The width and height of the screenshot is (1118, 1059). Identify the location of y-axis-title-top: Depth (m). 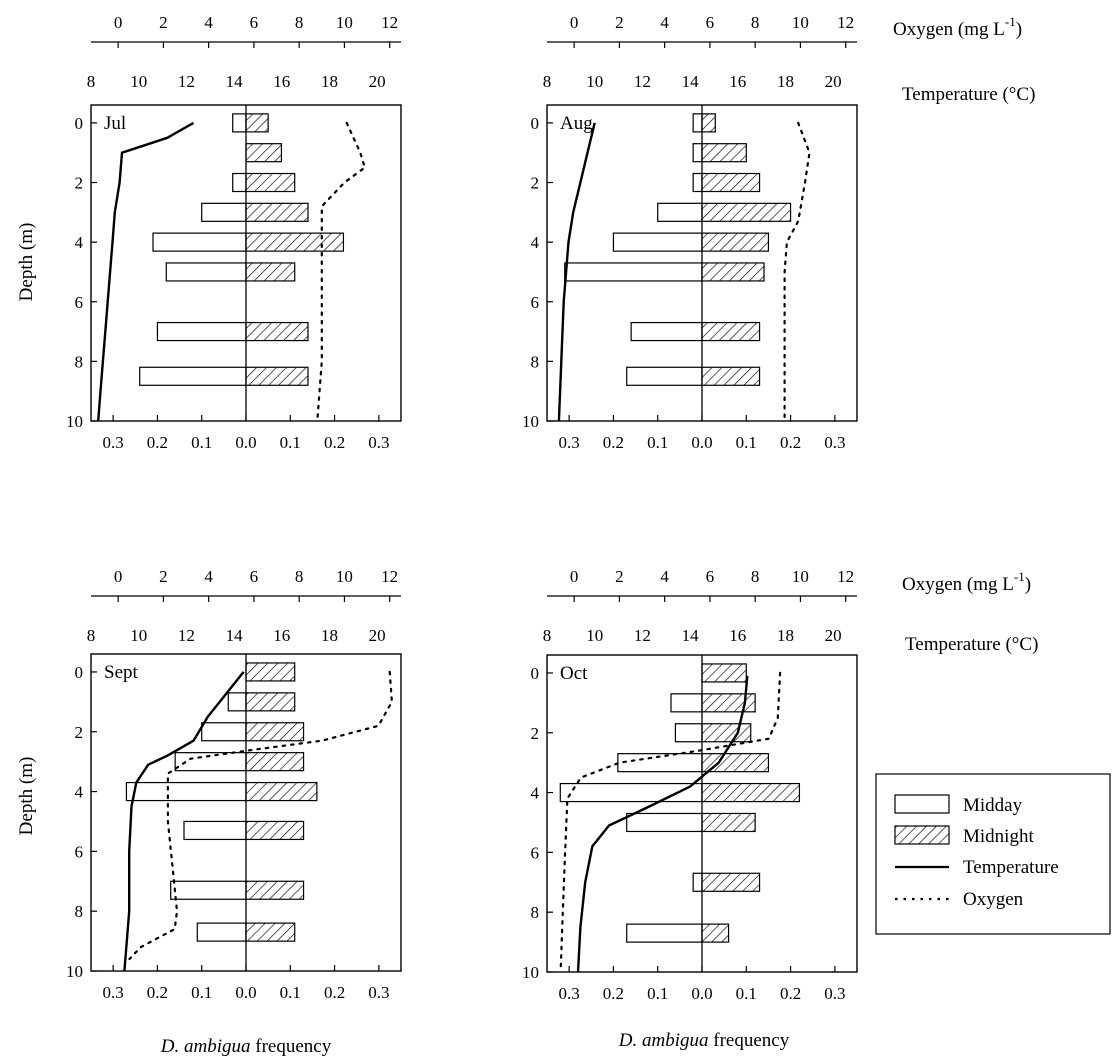
(26, 262).